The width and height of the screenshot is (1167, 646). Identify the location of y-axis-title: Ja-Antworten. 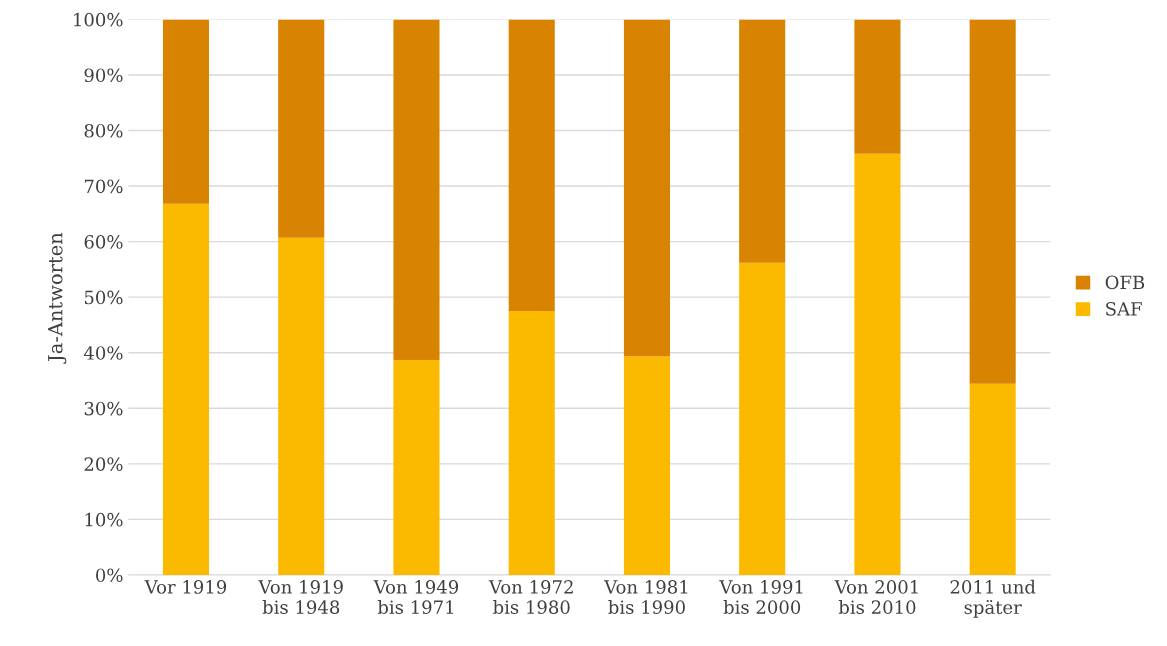
(57, 298).